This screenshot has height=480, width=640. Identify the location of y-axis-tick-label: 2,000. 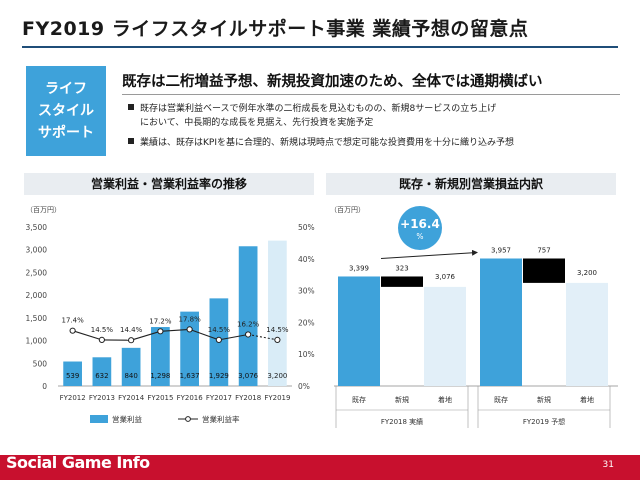
(37, 295).